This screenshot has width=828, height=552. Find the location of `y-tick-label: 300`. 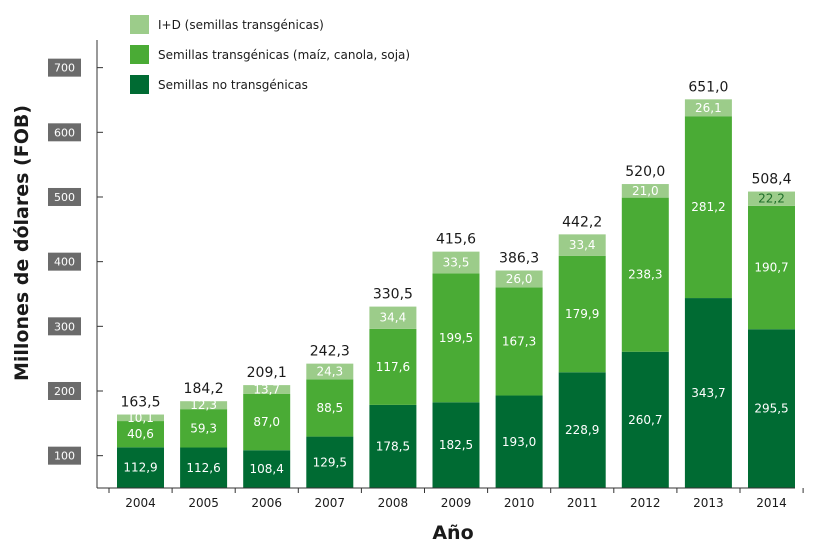

y-tick-label: 300 is located at coordinates (64, 326).